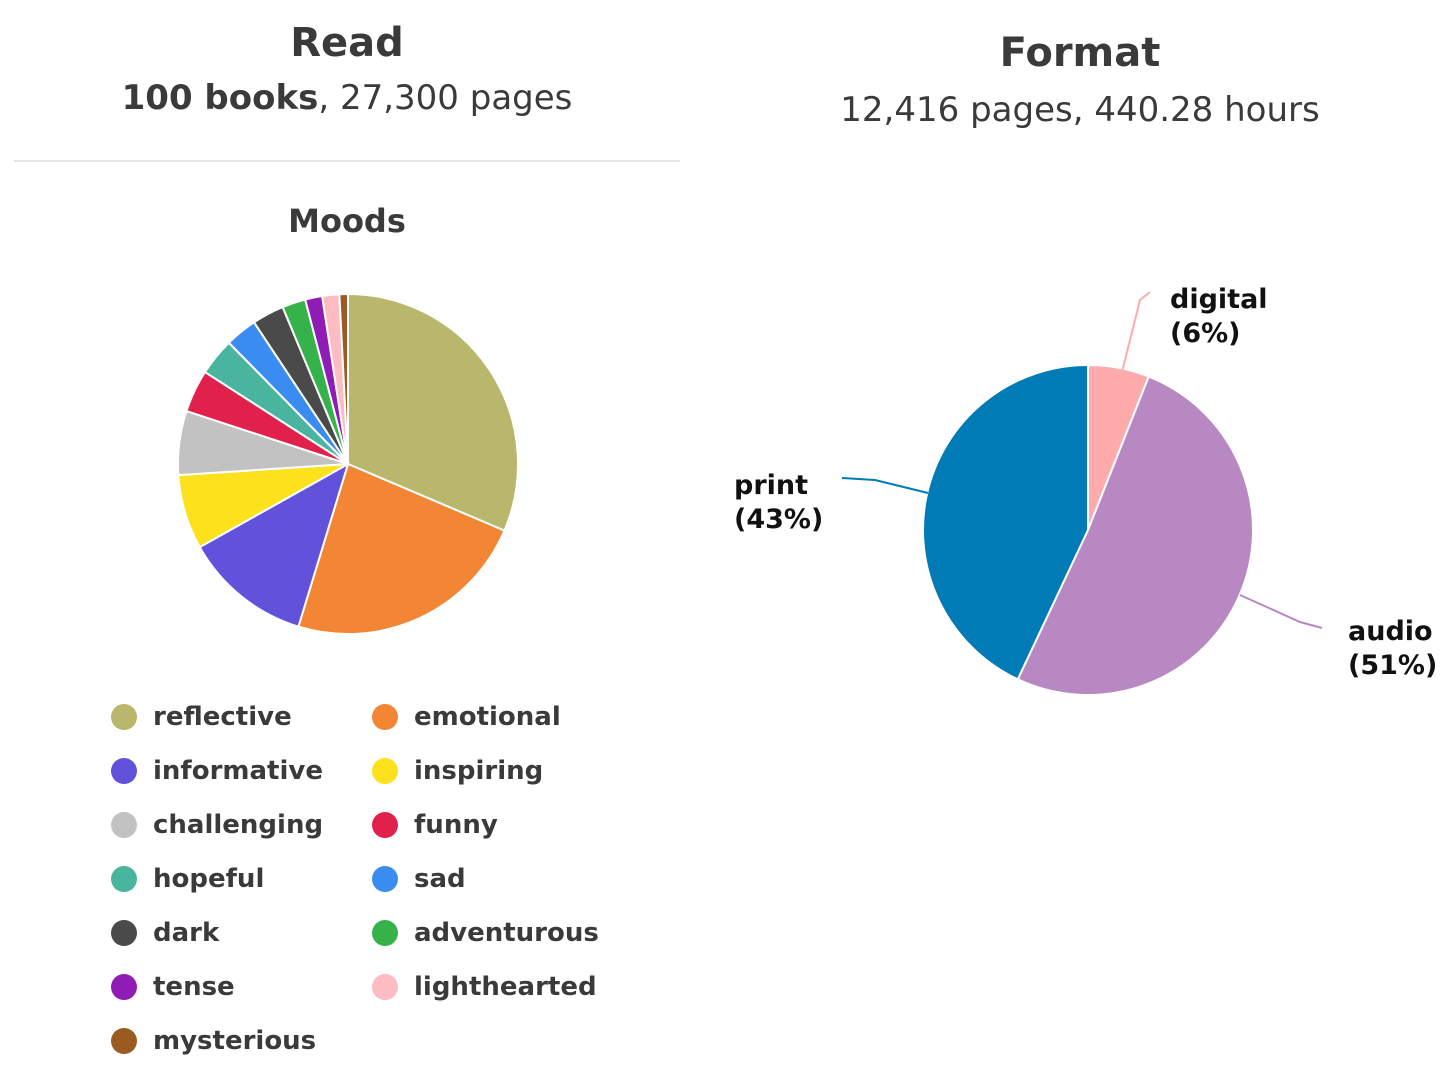  What do you see at coordinates (1219, 299) in the screenshot?
I see `slice-label-digital: digital` at bounding box center [1219, 299].